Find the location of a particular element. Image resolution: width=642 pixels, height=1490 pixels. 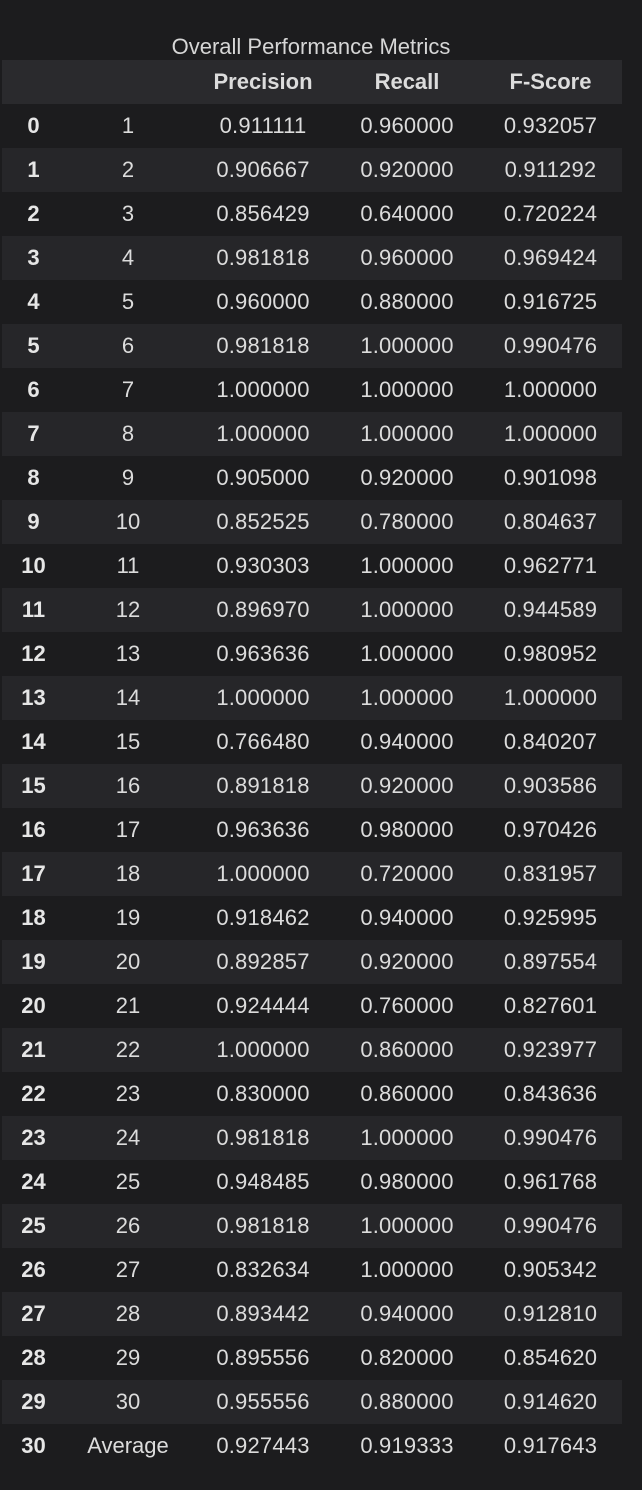

row-label: 10 is located at coordinates (128, 521).